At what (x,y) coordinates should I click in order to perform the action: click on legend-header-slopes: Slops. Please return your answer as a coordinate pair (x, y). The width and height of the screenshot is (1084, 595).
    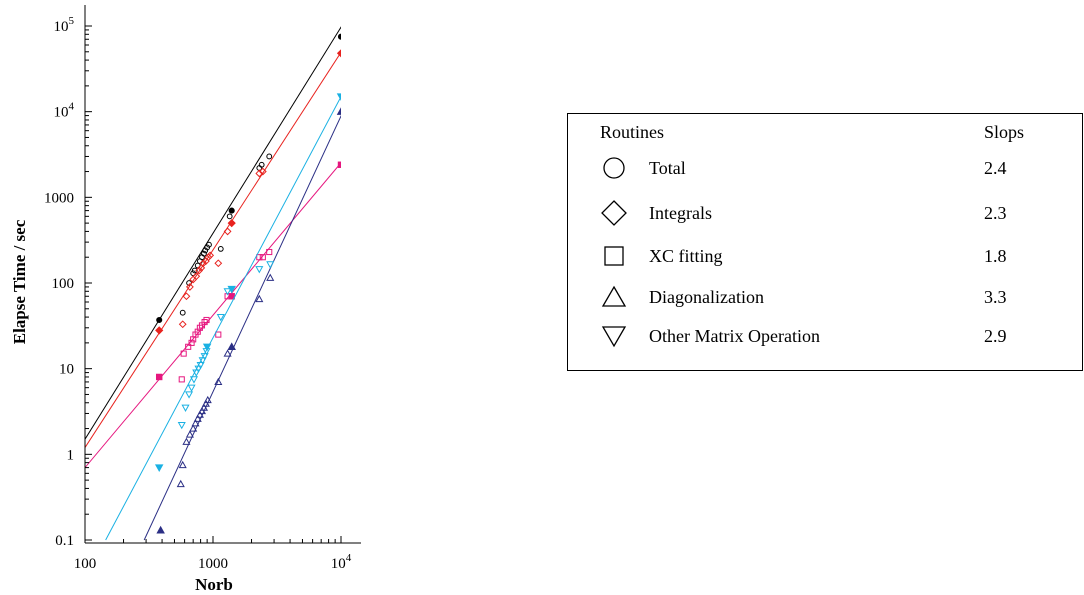
    Looking at the image, I should click on (1004, 132).